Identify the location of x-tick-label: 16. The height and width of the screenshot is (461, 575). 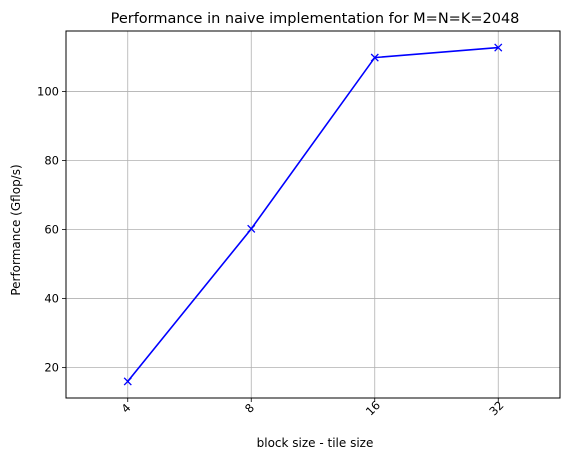
(373, 408).